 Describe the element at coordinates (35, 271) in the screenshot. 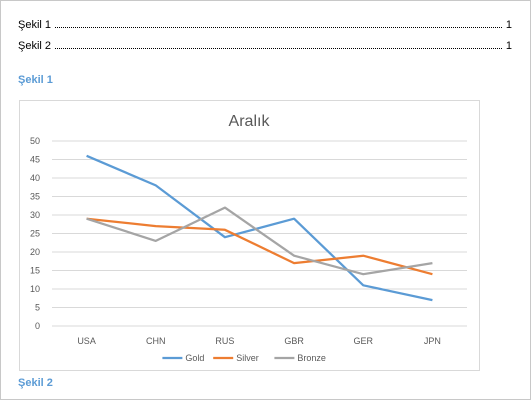

I see `y-tick-label: 15` at that location.